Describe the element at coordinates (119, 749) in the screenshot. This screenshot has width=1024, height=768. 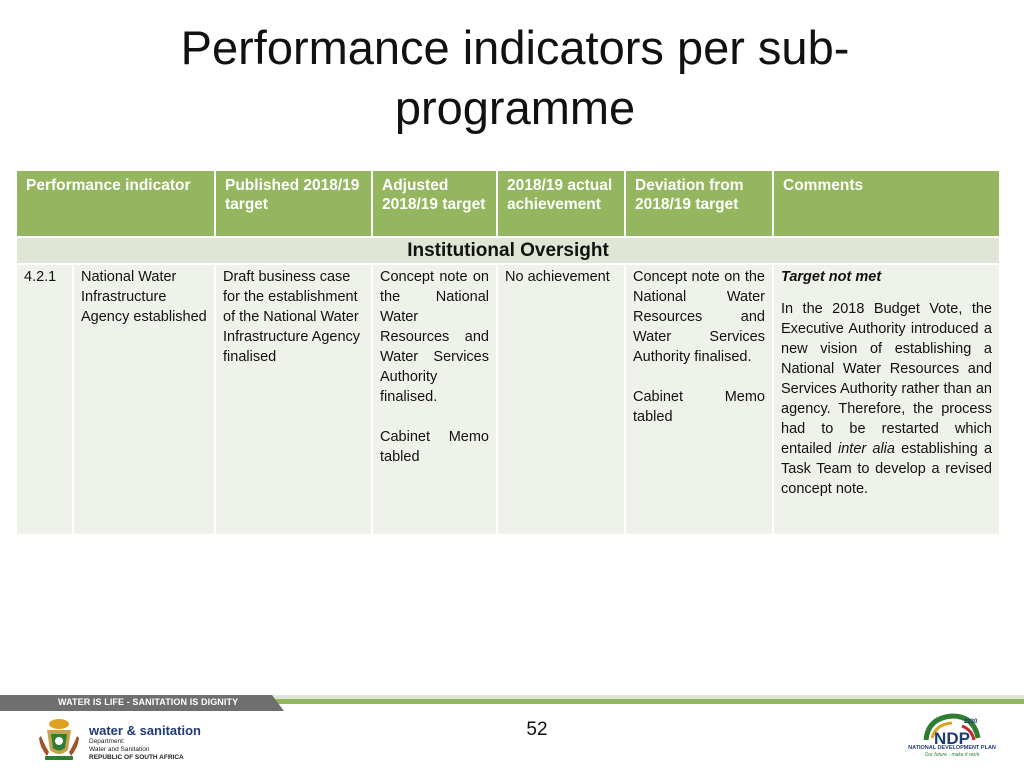
I see `department-line-2: Water and Sanitation` at that location.